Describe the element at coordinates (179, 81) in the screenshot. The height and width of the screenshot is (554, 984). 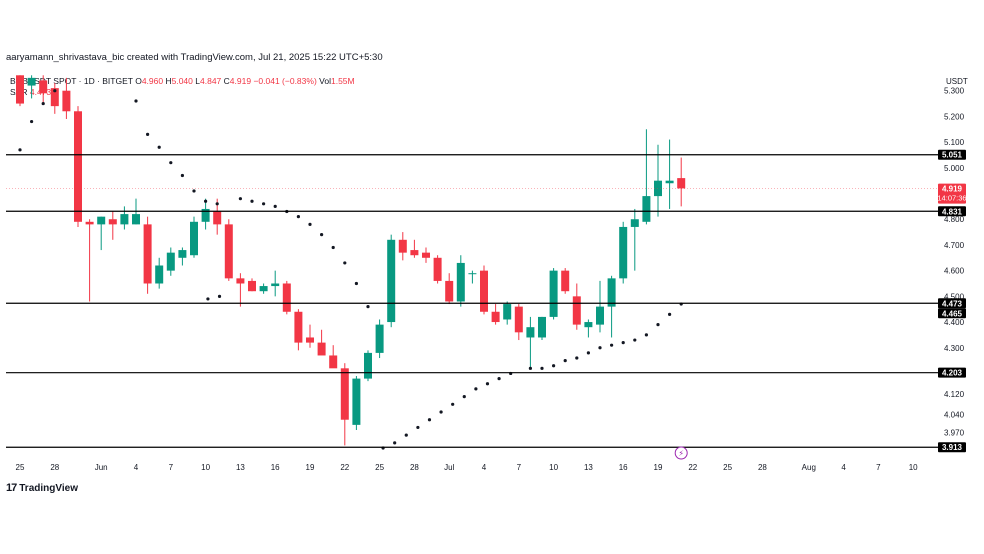
I see `legend-high: H5.040` at that location.